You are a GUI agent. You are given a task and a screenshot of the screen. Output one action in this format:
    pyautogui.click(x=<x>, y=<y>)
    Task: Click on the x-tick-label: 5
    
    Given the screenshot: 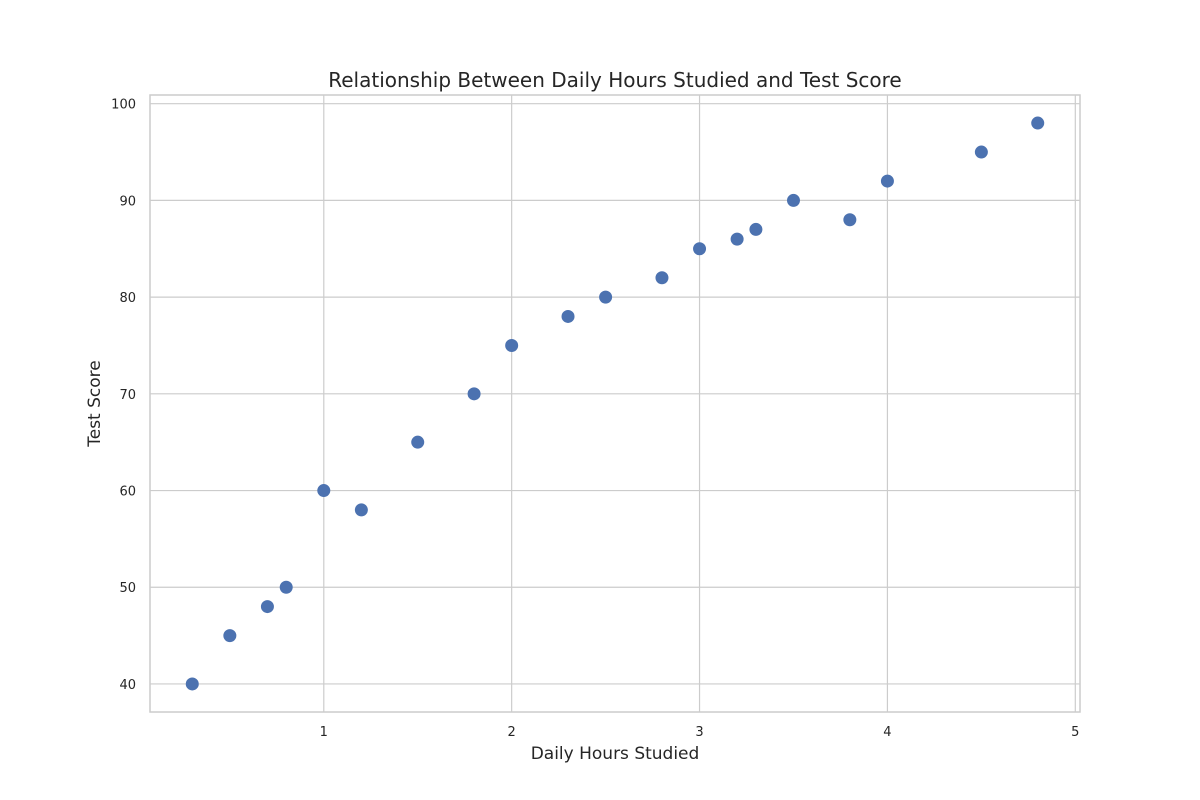 What is the action you would take?
    pyautogui.click(x=1075, y=732)
    